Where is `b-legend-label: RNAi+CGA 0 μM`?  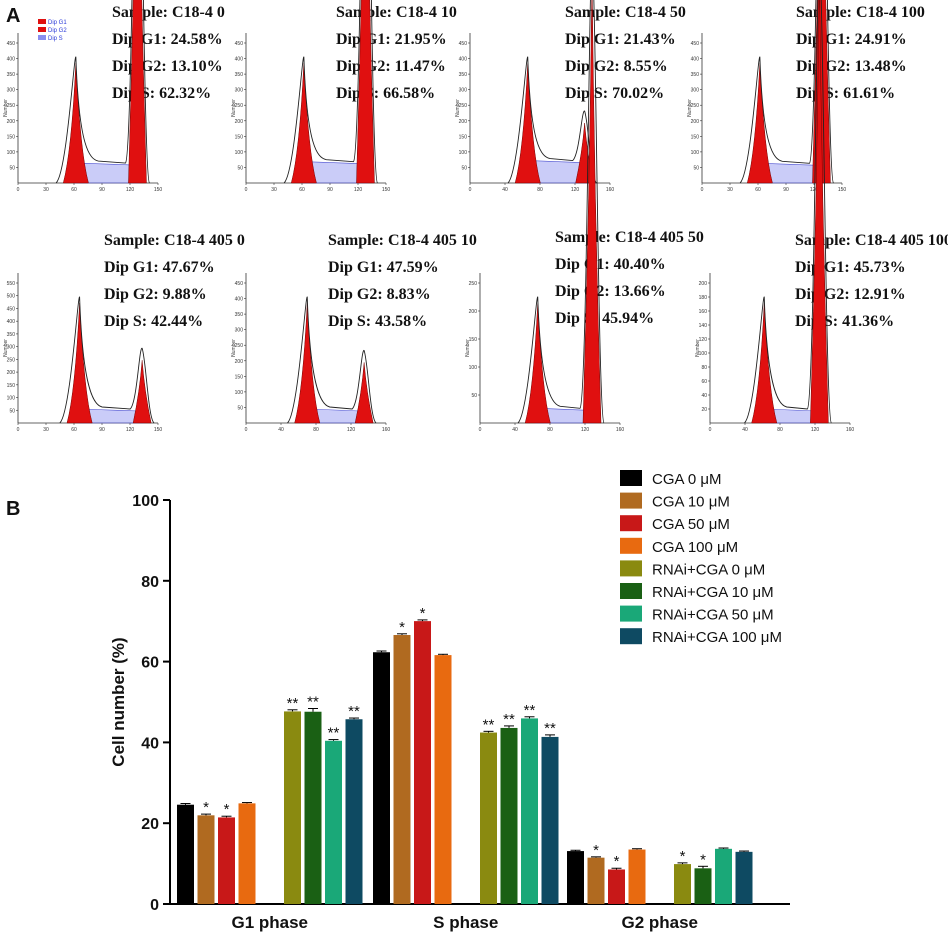 b-legend-label: RNAi+CGA 0 μM is located at coordinates (708, 569).